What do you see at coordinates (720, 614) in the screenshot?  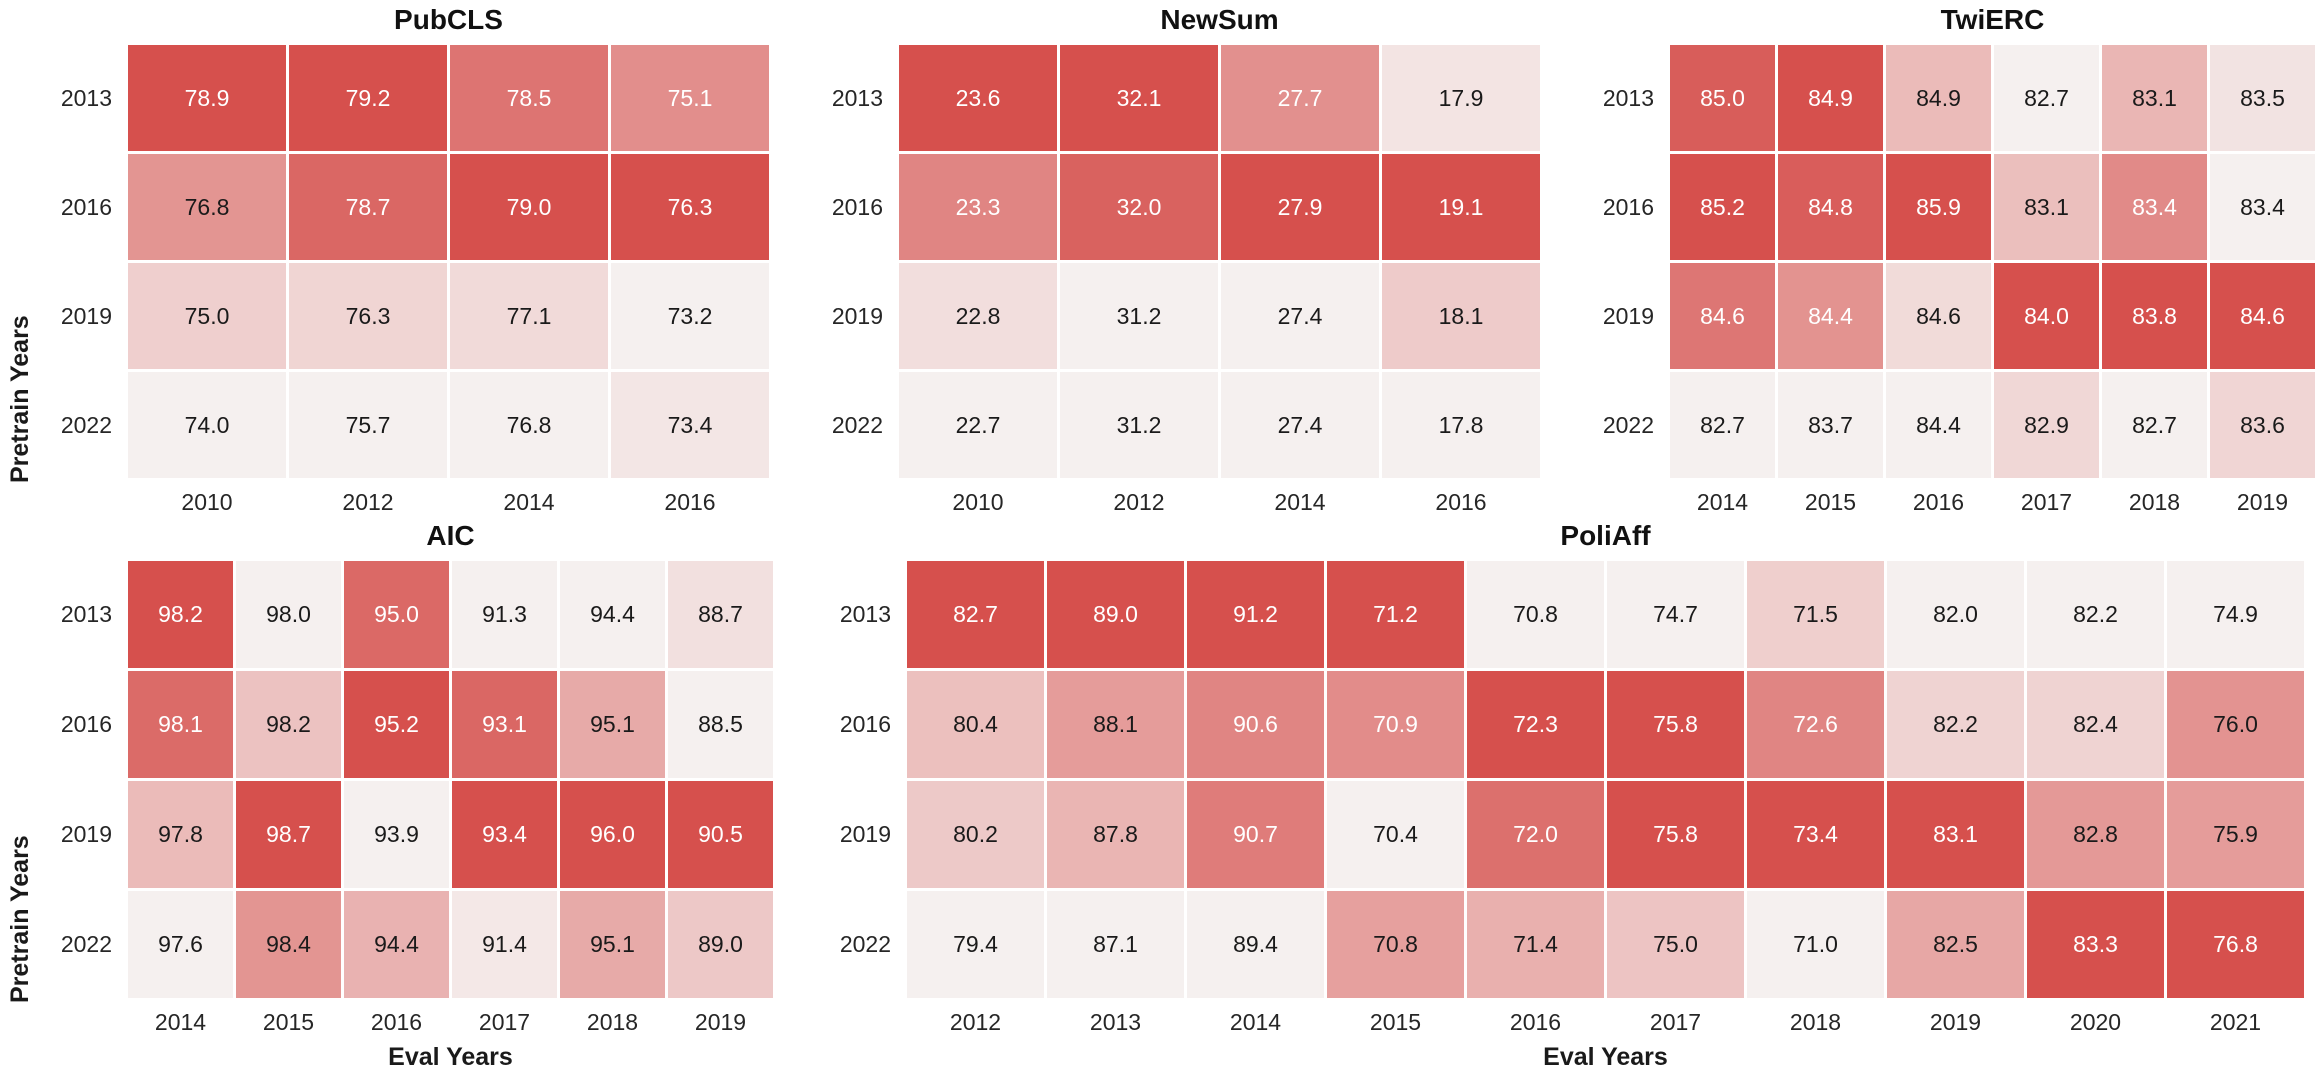 I see `heatmap-cell: 88.7` at bounding box center [720, 614].